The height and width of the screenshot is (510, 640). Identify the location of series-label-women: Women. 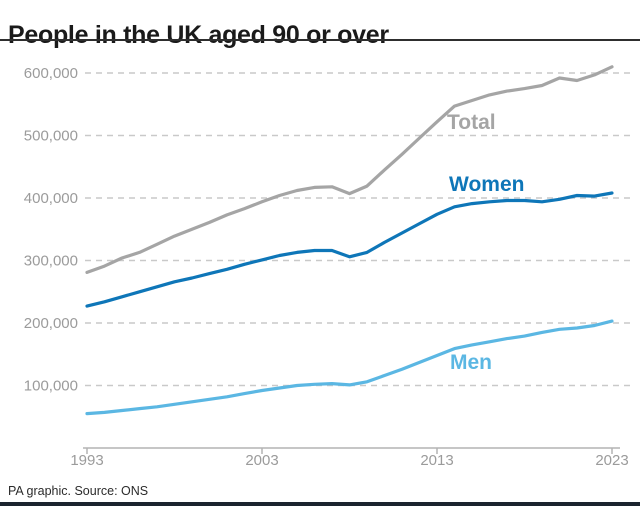
(486, 184).